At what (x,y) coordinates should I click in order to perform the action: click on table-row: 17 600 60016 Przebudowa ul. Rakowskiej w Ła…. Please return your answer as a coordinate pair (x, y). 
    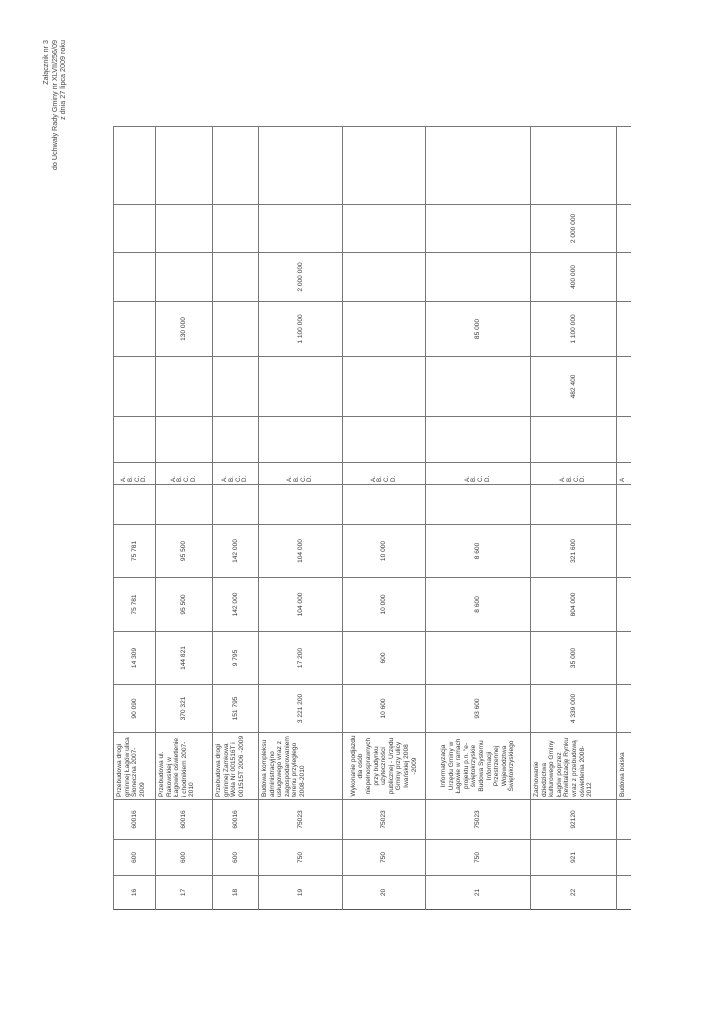
    Looking at the image, I should click on (184, 518).